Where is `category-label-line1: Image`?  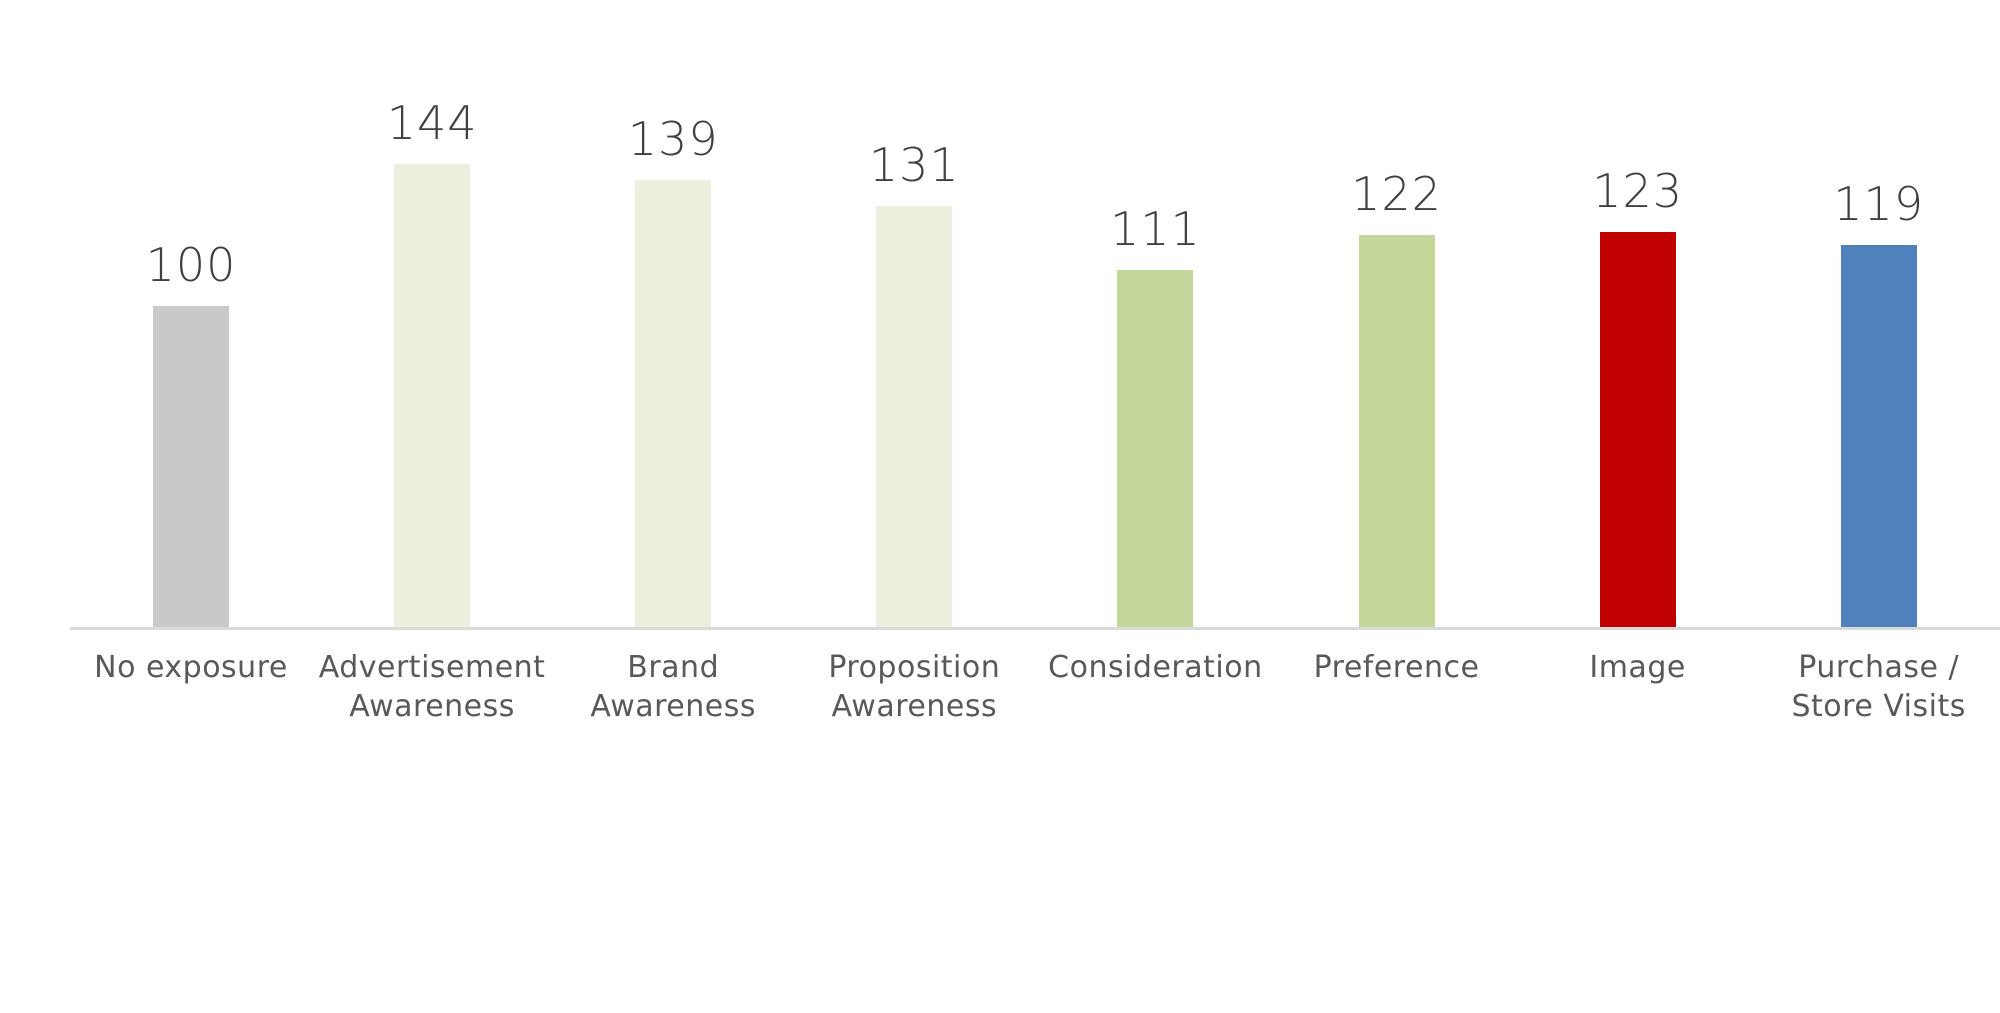
category-label-line1: Image is located at coordinates (1637, 667).